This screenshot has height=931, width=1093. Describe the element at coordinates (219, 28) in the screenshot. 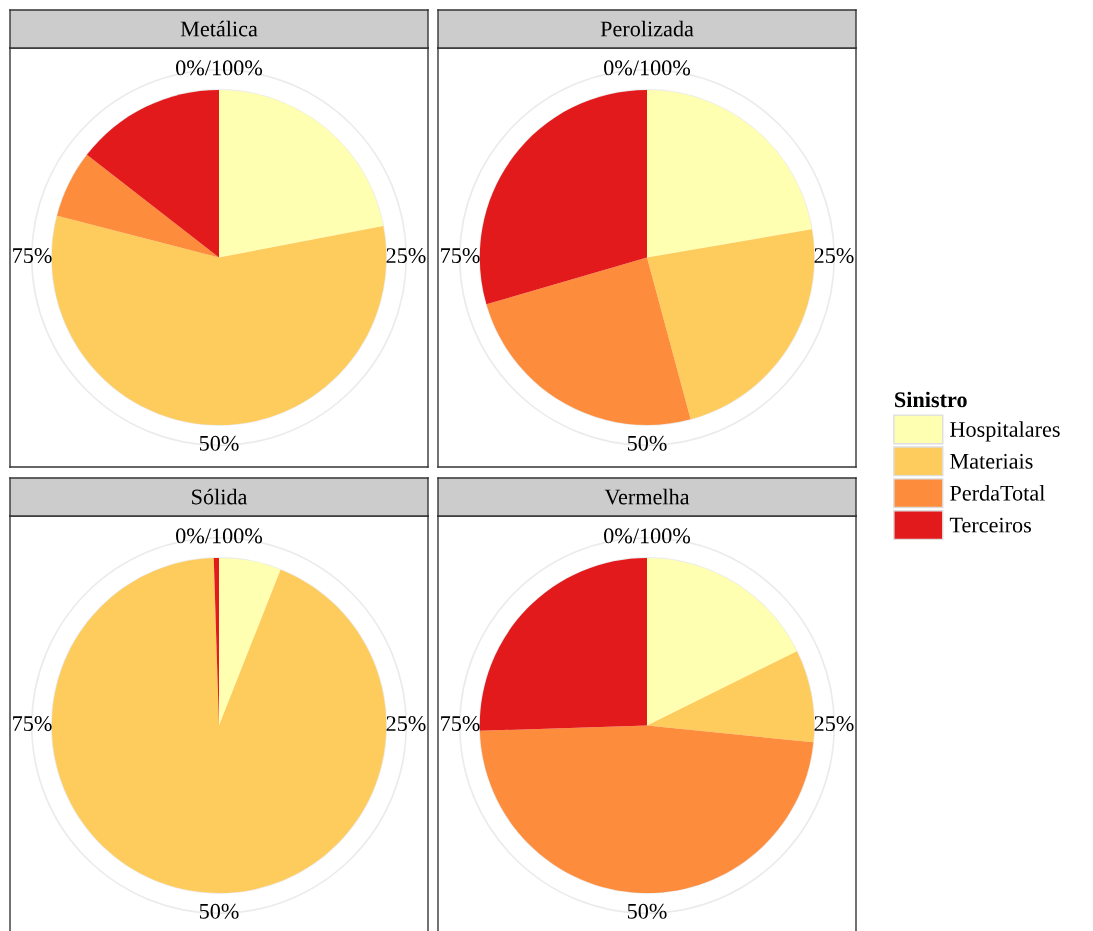

I see `chart-title: Metálica` at that location.